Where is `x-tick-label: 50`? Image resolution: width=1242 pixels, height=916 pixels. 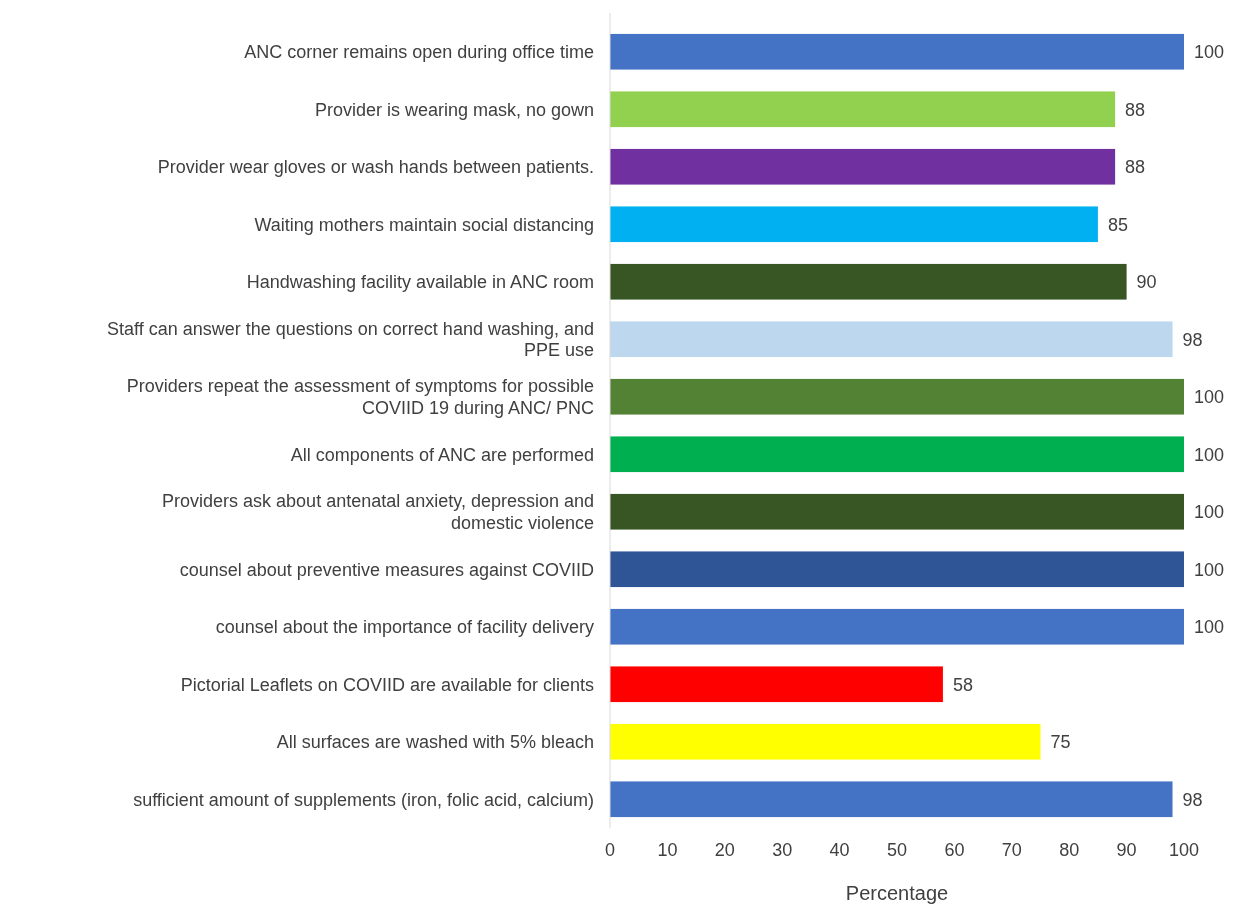 x-tick-label: 50 is located at coordinates (897, 850).